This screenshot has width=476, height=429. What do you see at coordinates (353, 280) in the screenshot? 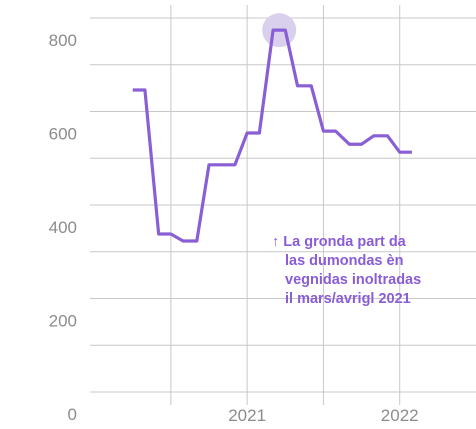
I see `annotation: vegnidas inoltradas` at bounding box center [353, 280].